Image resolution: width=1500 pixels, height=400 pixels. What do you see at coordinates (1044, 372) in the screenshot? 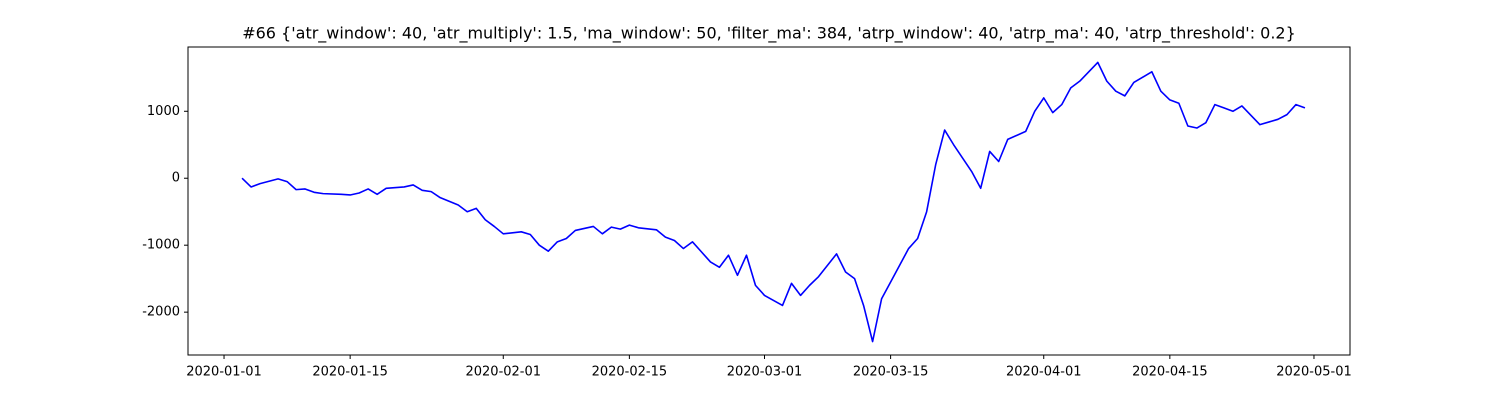
I see `x-tick-label: 2020-04-01` at bounding box center [1044, 372].